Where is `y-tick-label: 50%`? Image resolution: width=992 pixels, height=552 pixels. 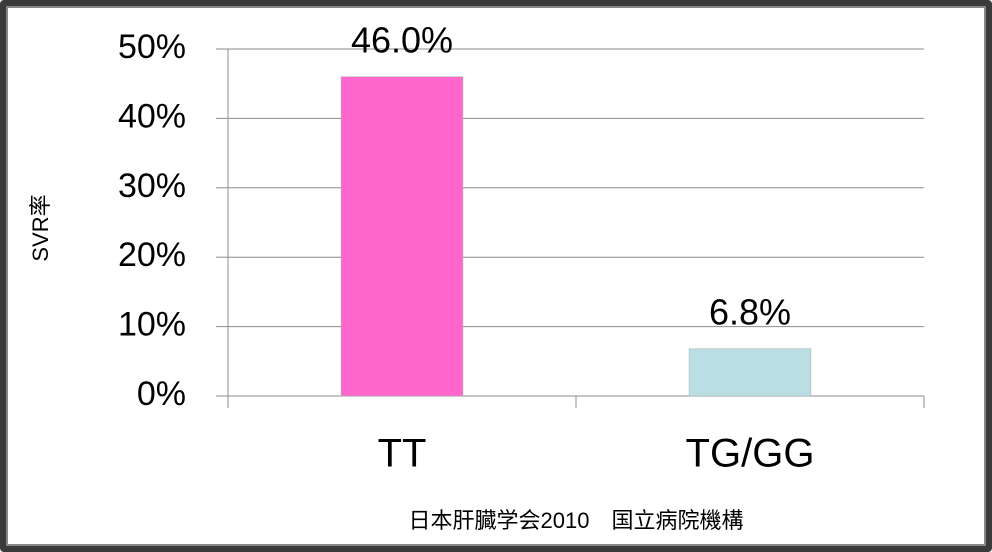 y-tick-label: 50% is located at coordinates (152, 47).